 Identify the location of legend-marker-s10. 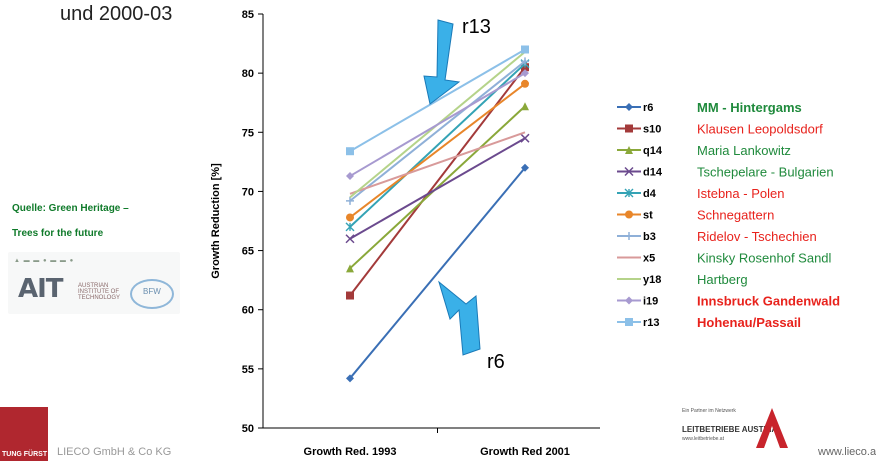
(629, 128).